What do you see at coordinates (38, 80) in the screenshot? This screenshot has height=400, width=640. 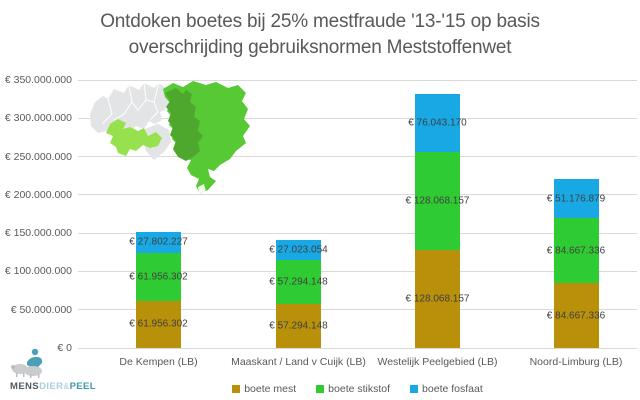 I see `y-axis-tick-label: € 350.000.000` at bounding box center [38, 80].